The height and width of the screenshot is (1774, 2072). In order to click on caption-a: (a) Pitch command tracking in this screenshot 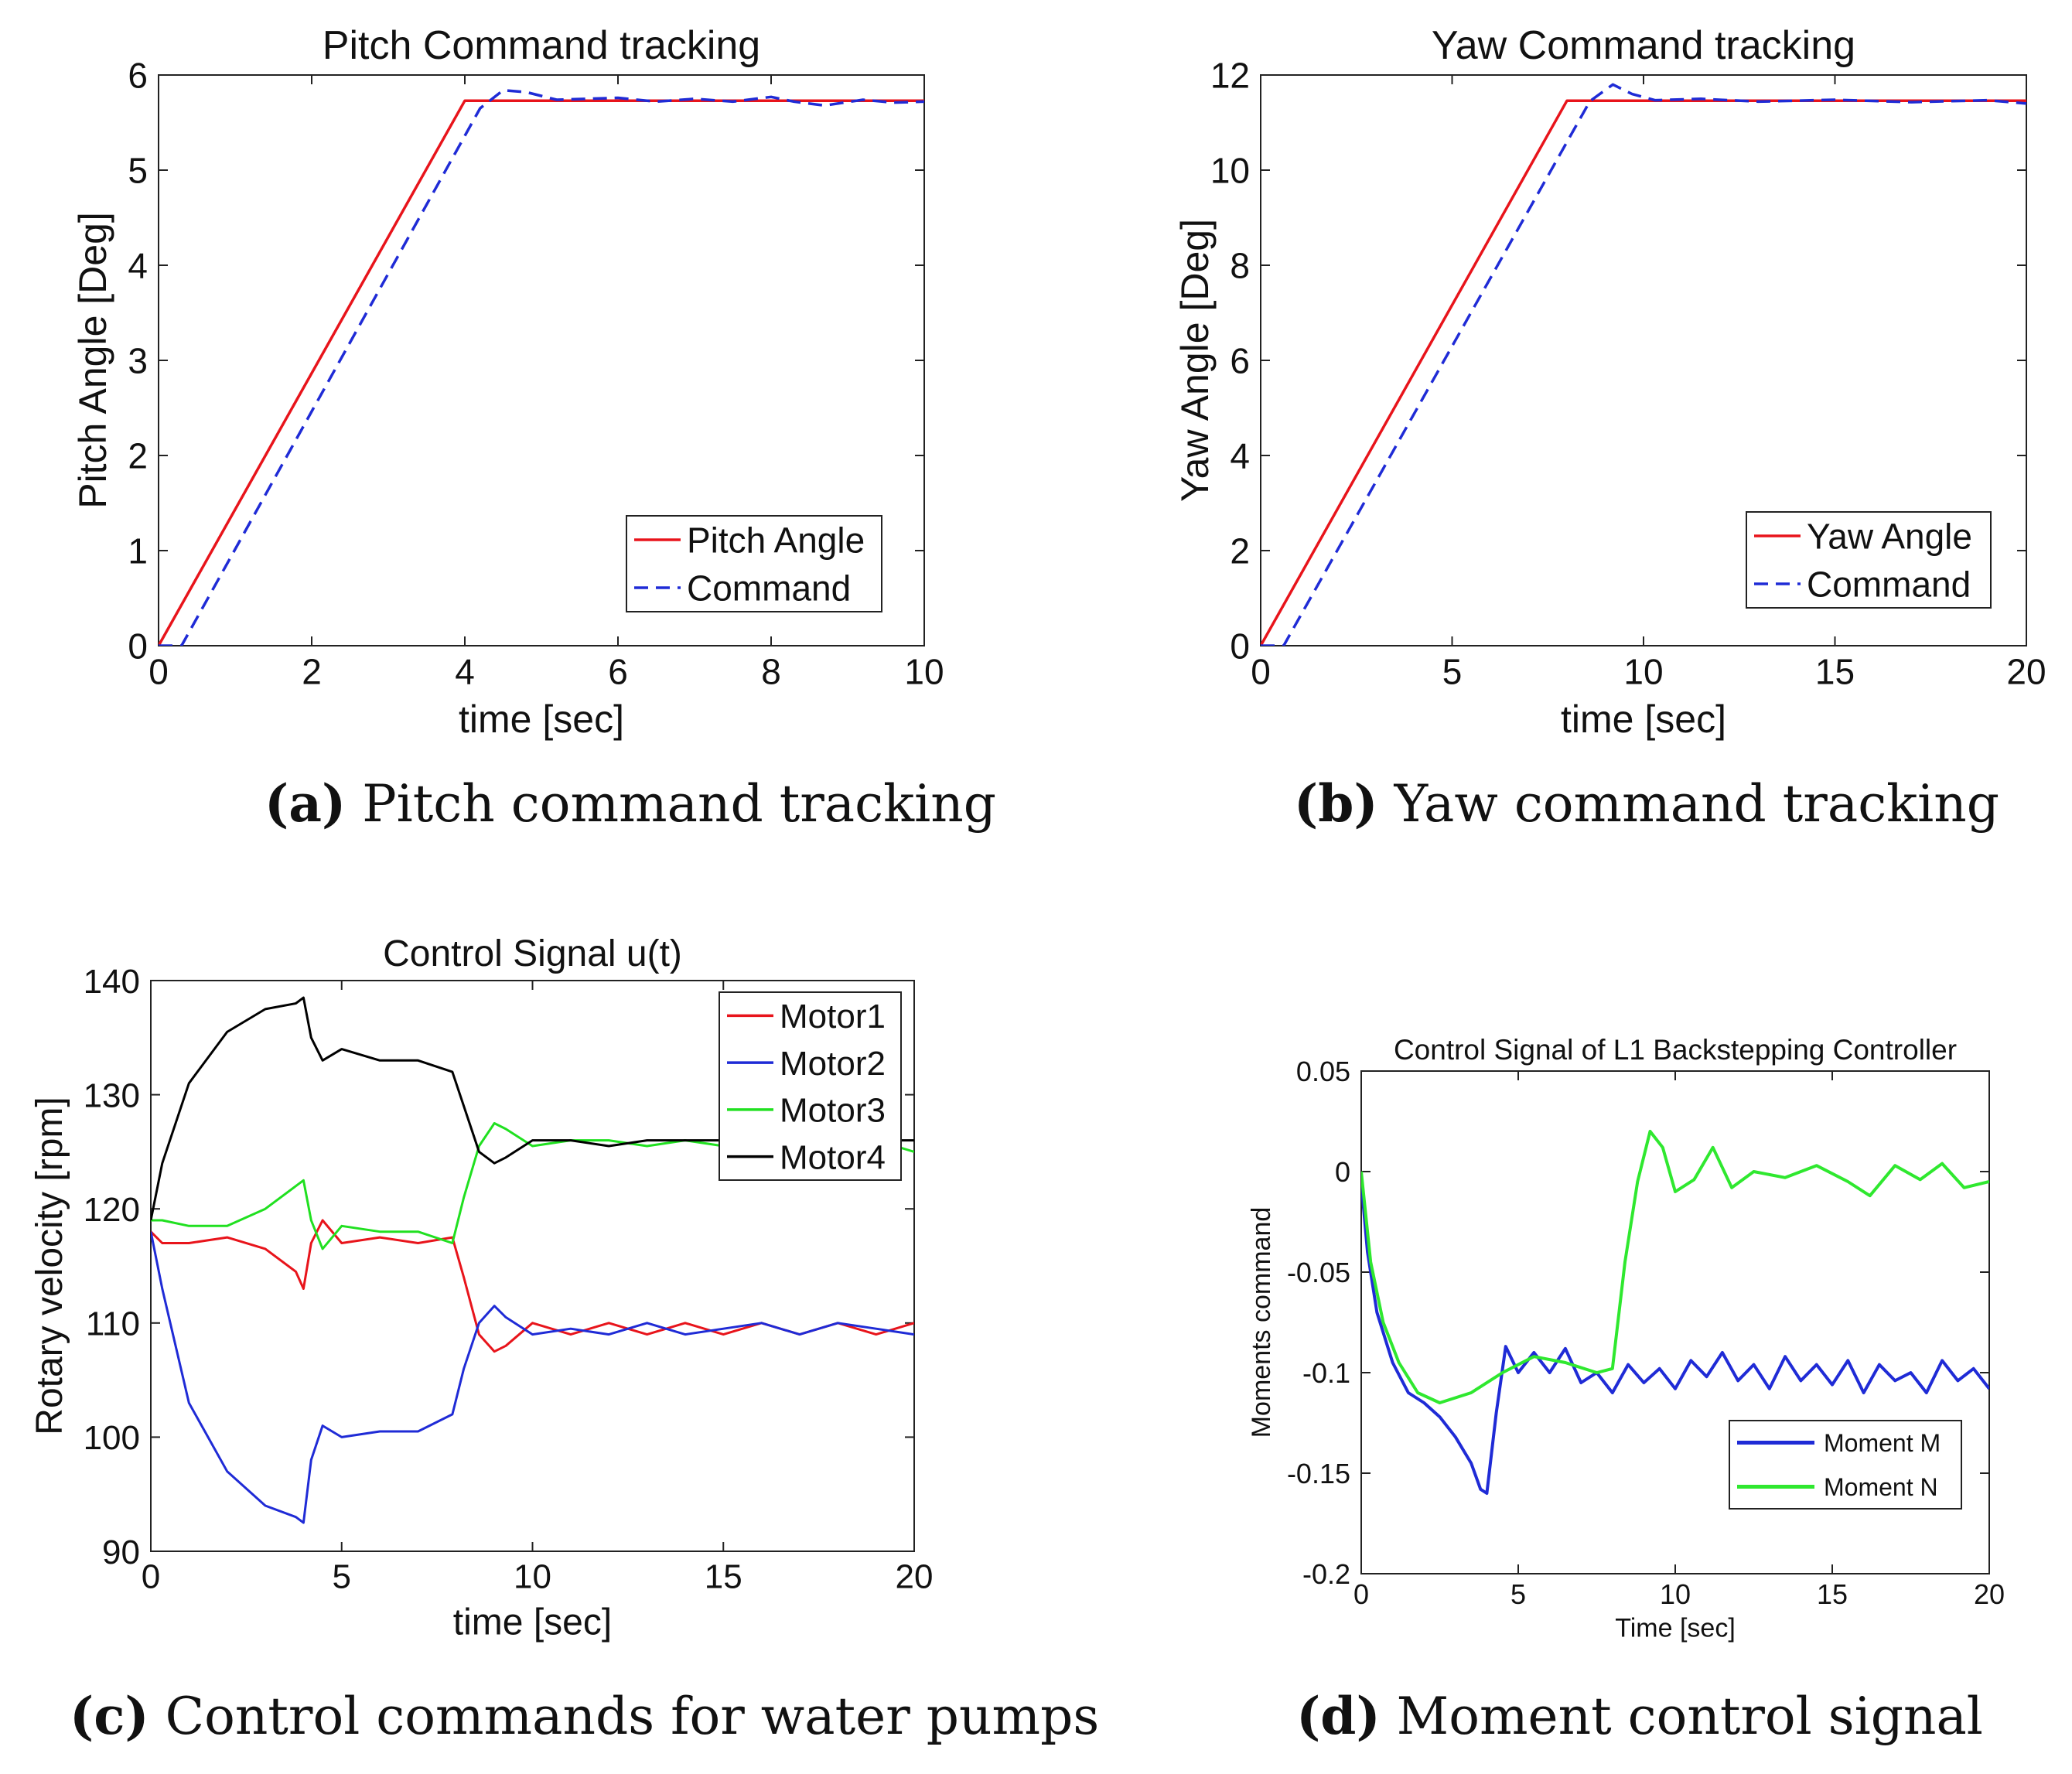, I will do `click(630, 803)`.